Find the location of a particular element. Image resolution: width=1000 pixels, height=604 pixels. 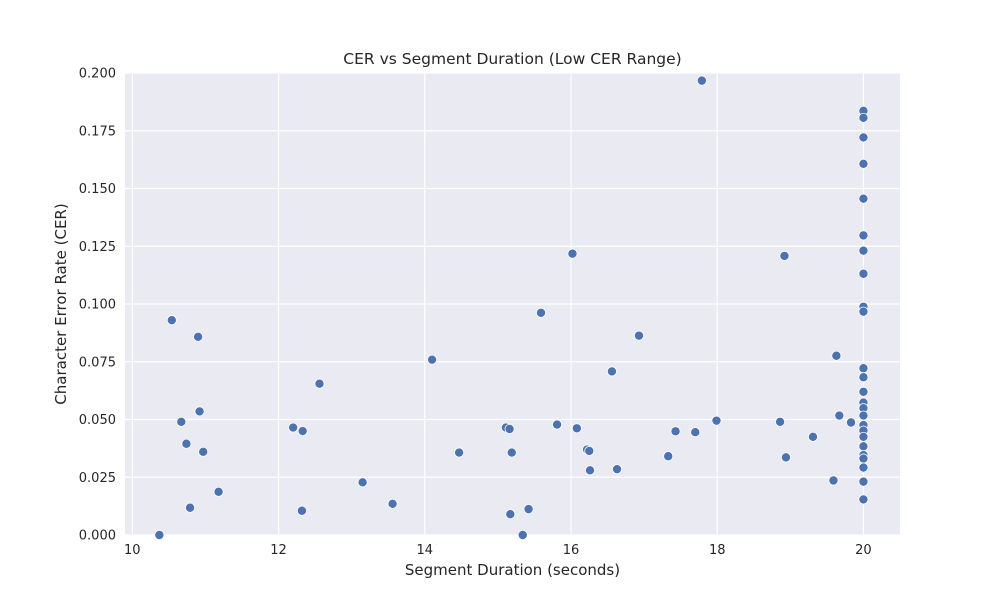

y-tick-label: 0.025 is located at coordinates (97, 478).